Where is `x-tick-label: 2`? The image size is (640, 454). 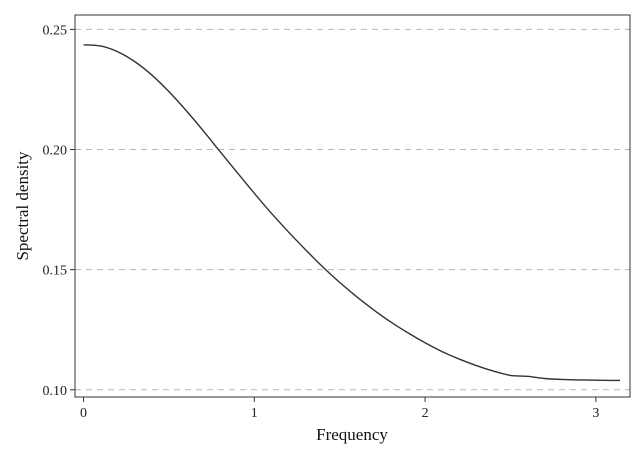 x-tick-label: 2 is located at coordinates (425, 413).